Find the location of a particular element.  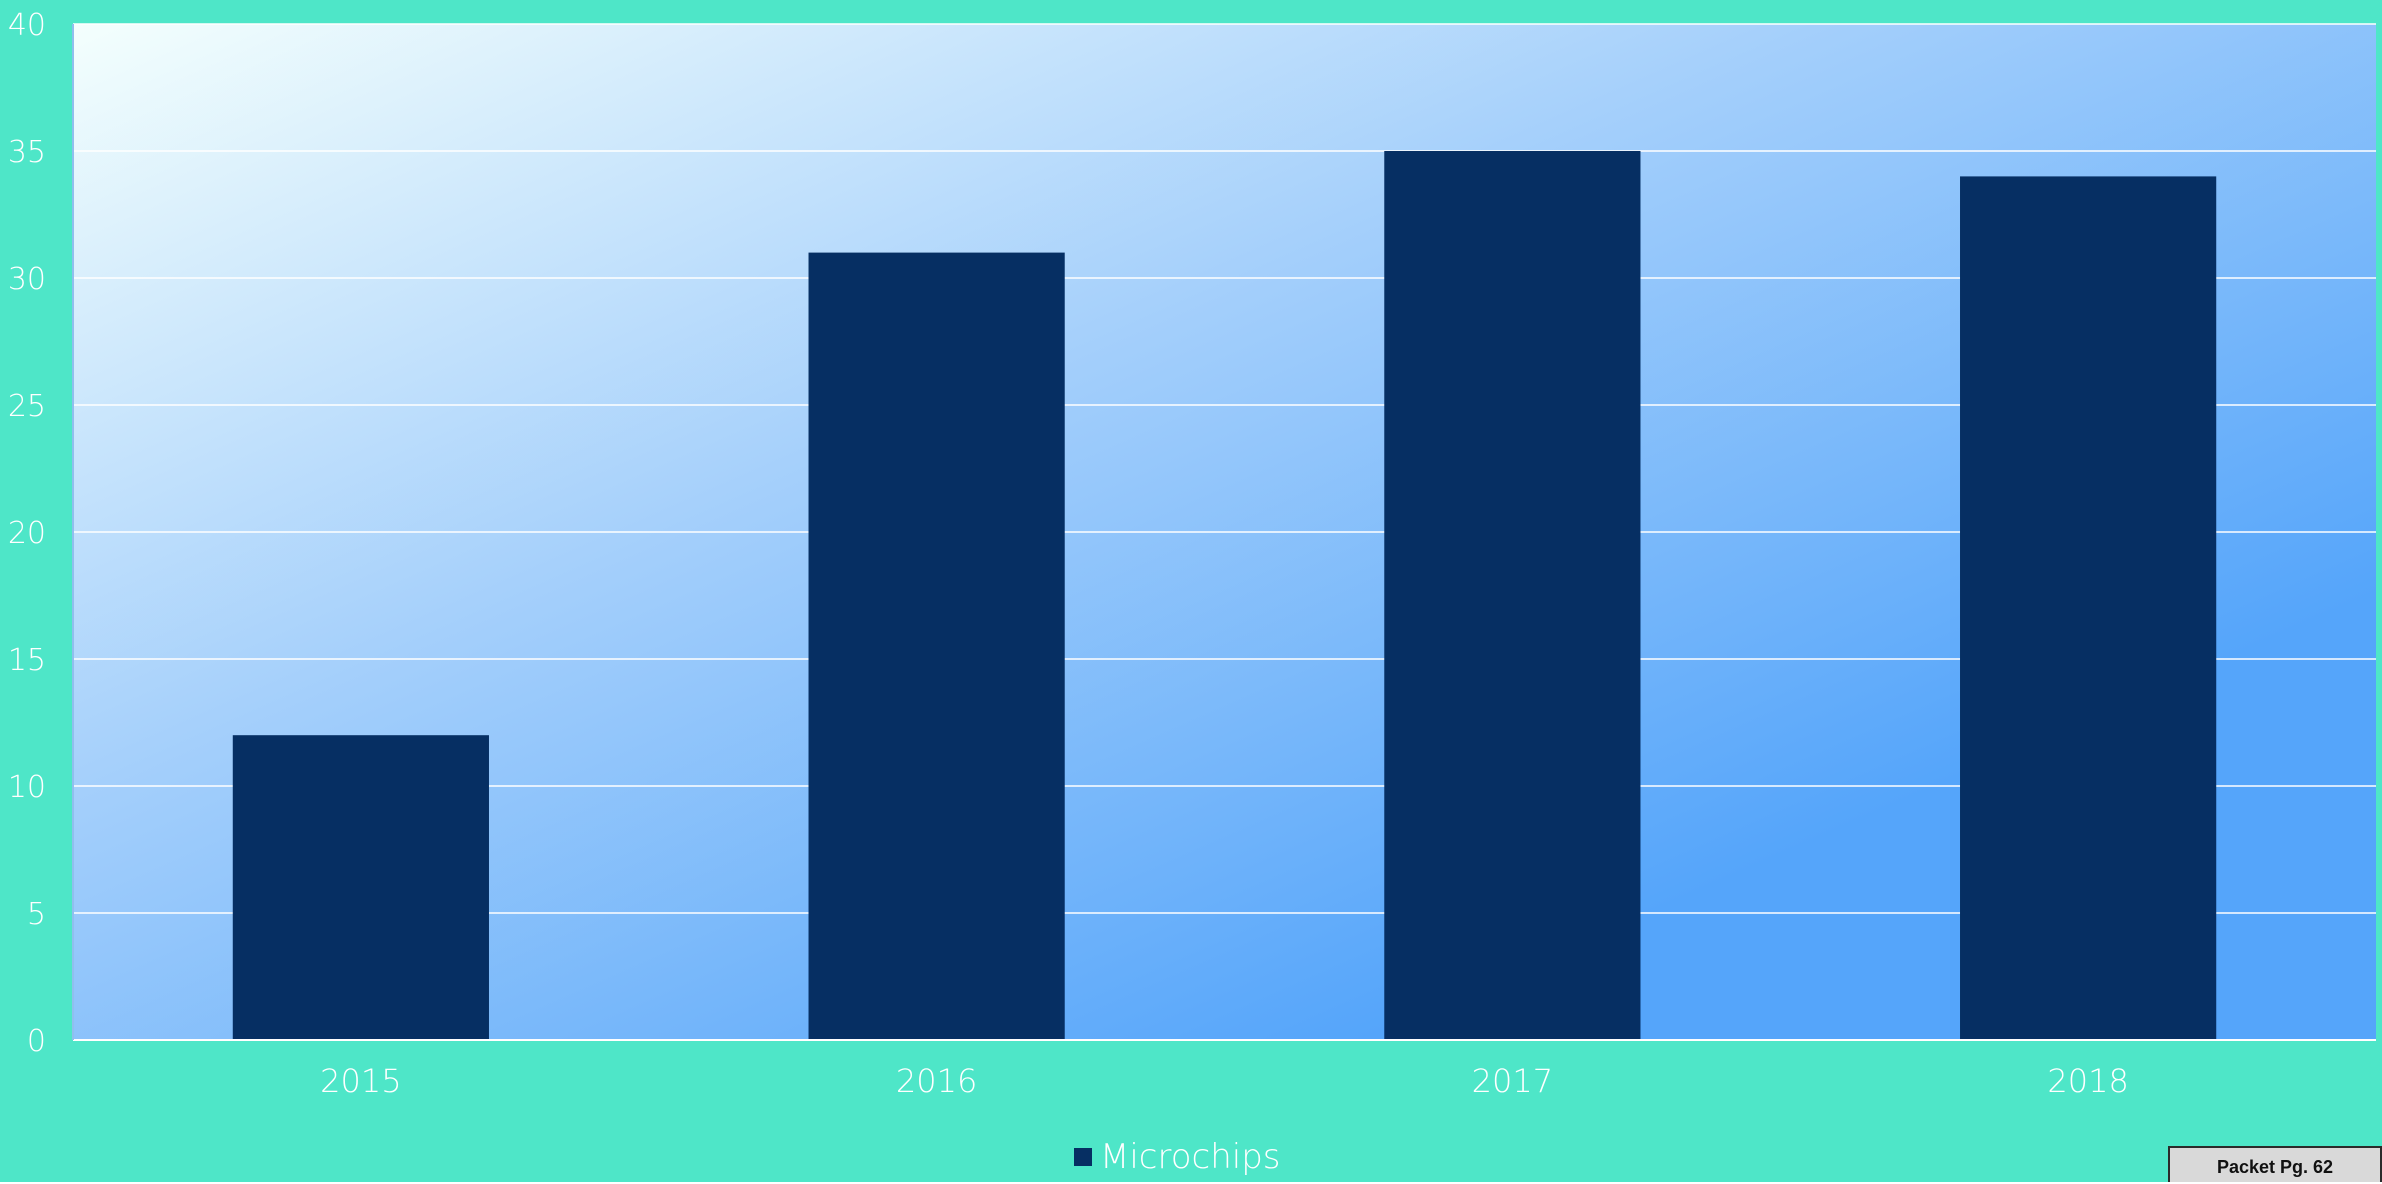

legend-swatch is located at coordinates (1083, 1157).